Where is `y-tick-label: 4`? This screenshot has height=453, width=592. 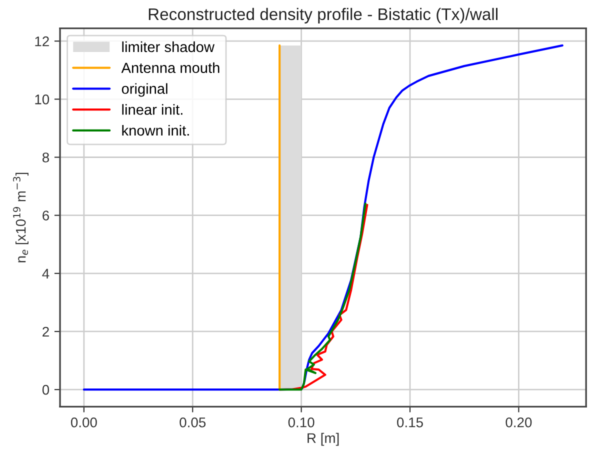
y-tick-label: 4 is located at coordinates (46, 273).